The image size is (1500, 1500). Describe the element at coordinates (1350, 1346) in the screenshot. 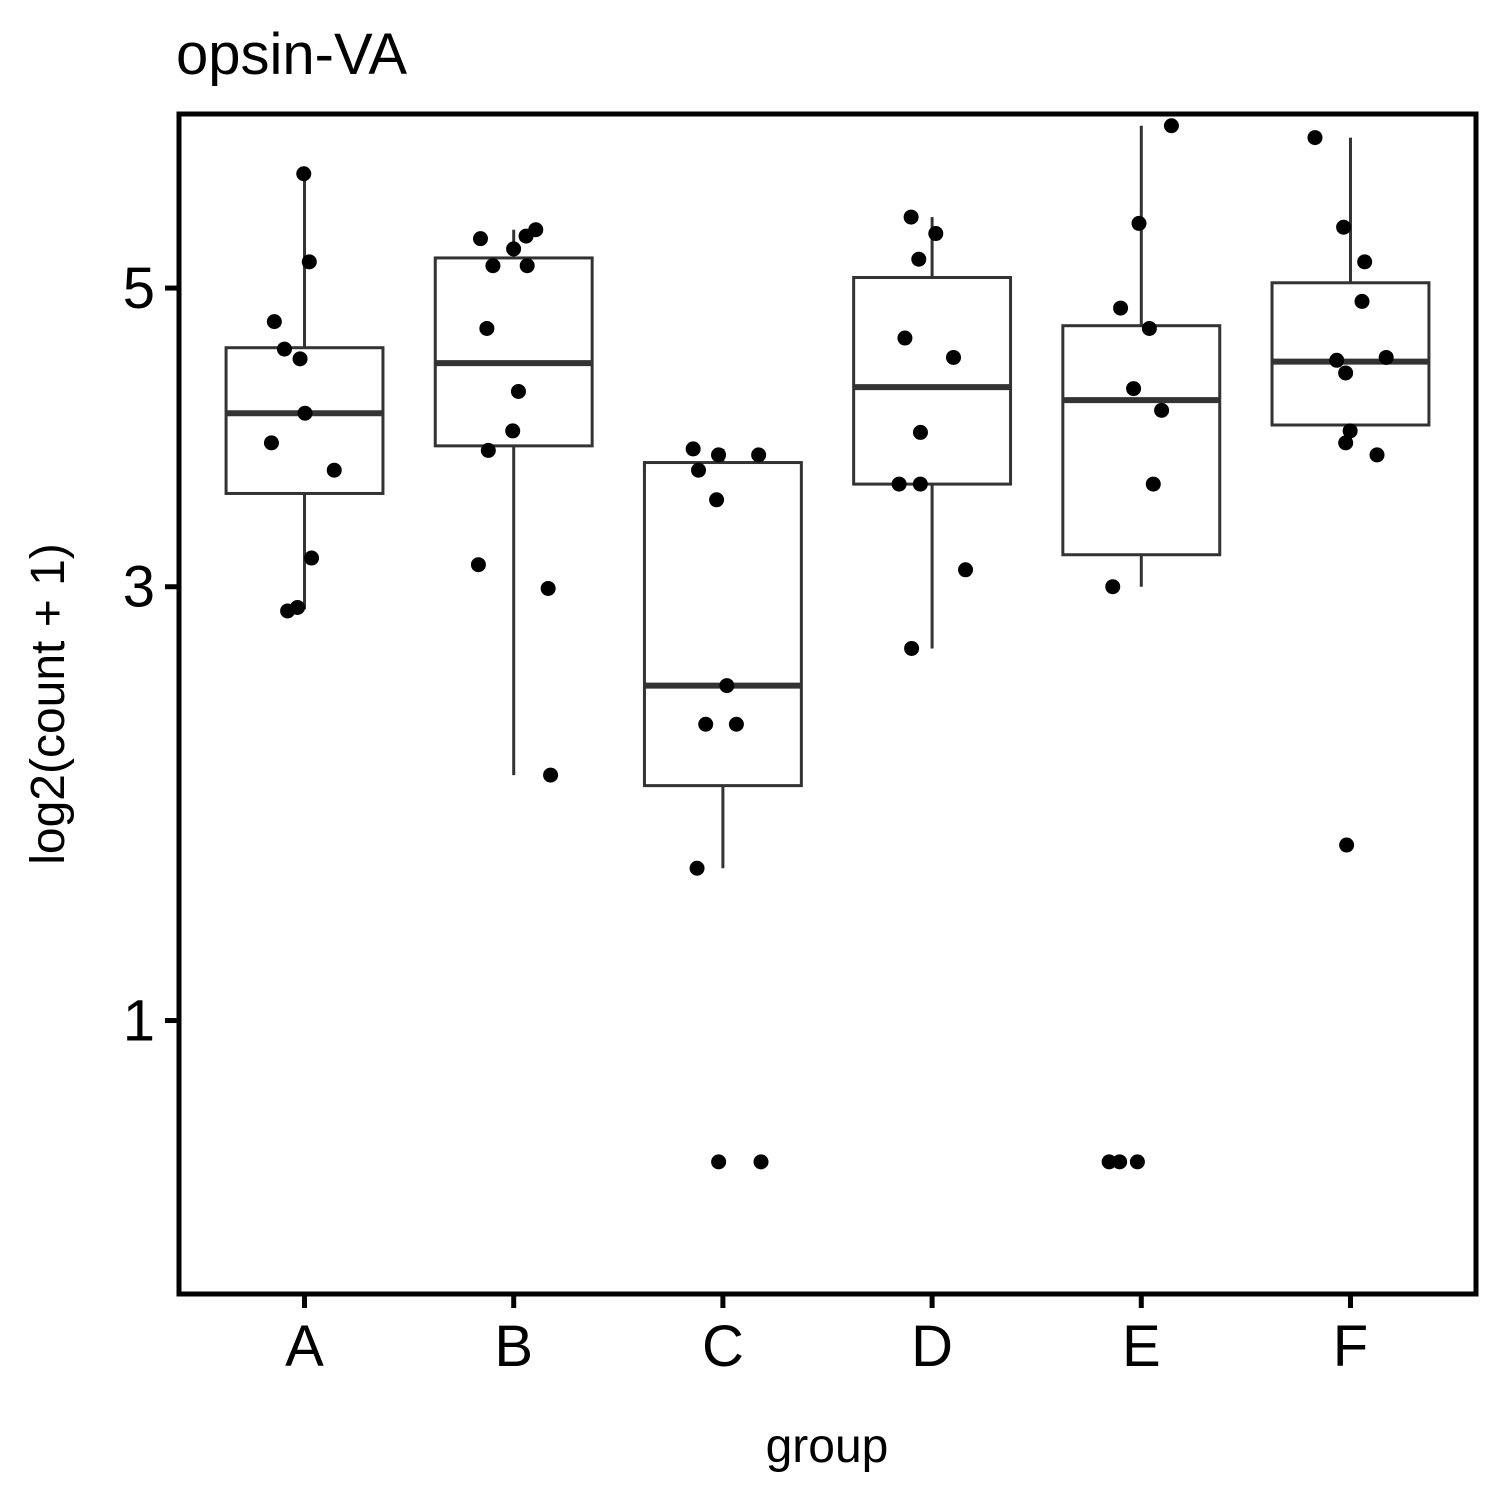

I see `x-tick-label: F` at that location.